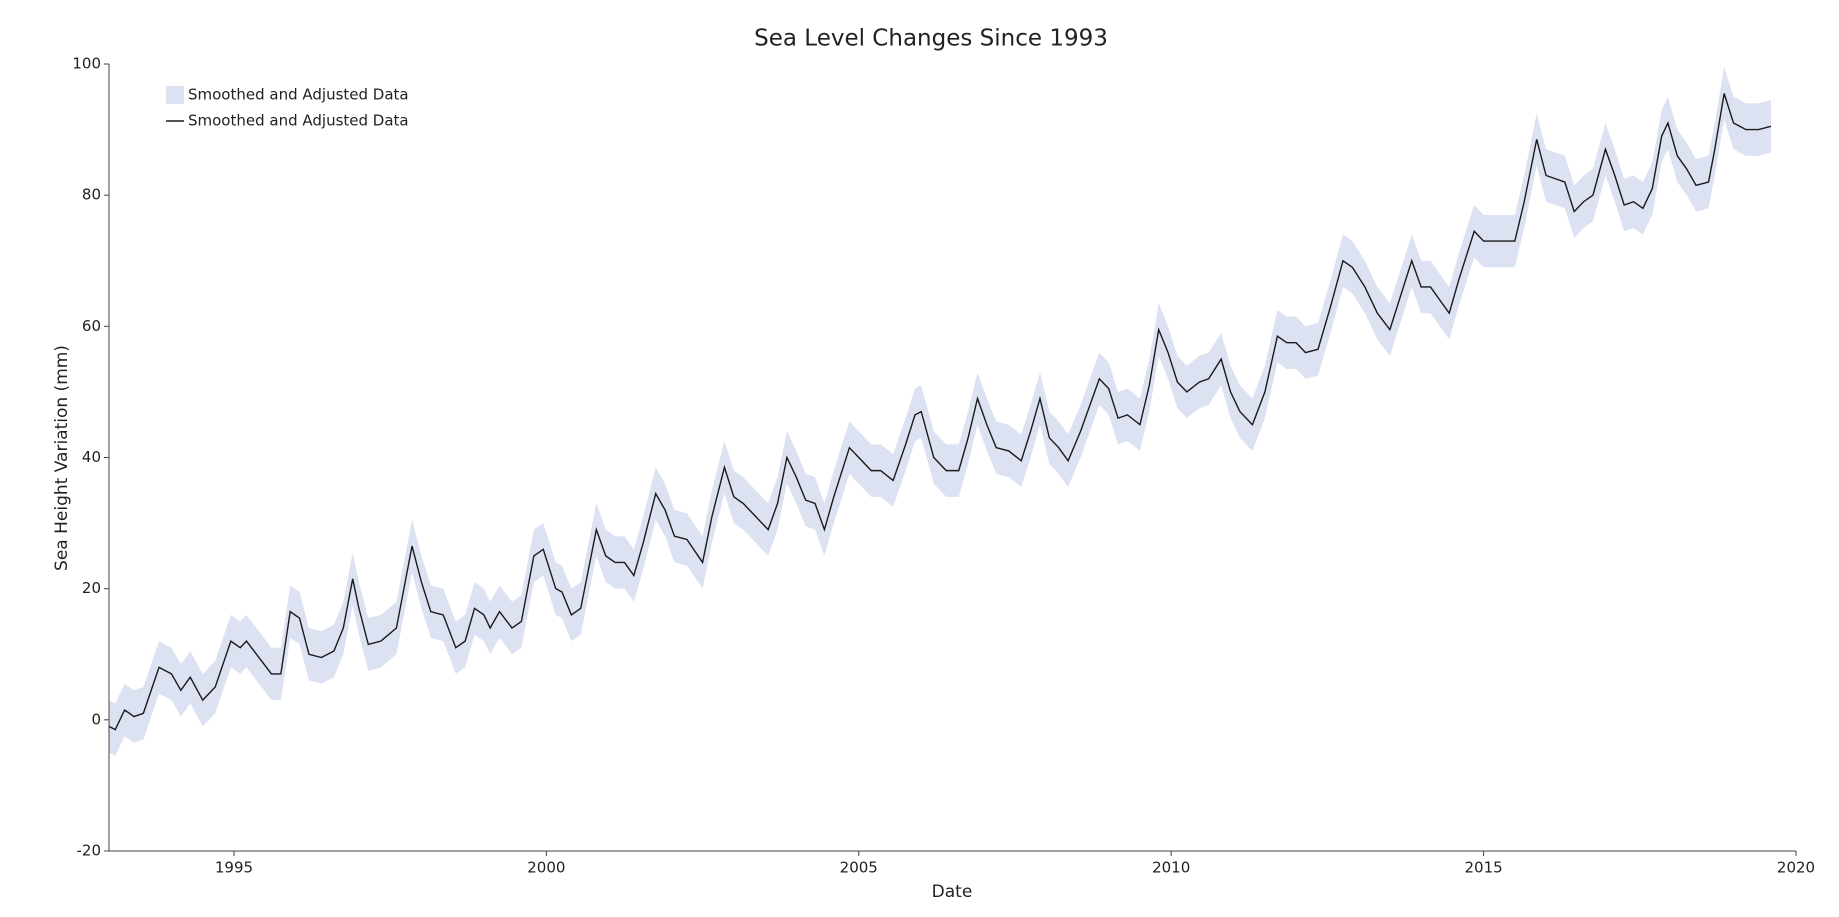 The width and height of the screenshot is (1839, 917). What do you see at coordinates (931, 39) in the screenshot?
I see `chart-title: Sea Level Changes Since 1993` at bounding box center [931, 39].